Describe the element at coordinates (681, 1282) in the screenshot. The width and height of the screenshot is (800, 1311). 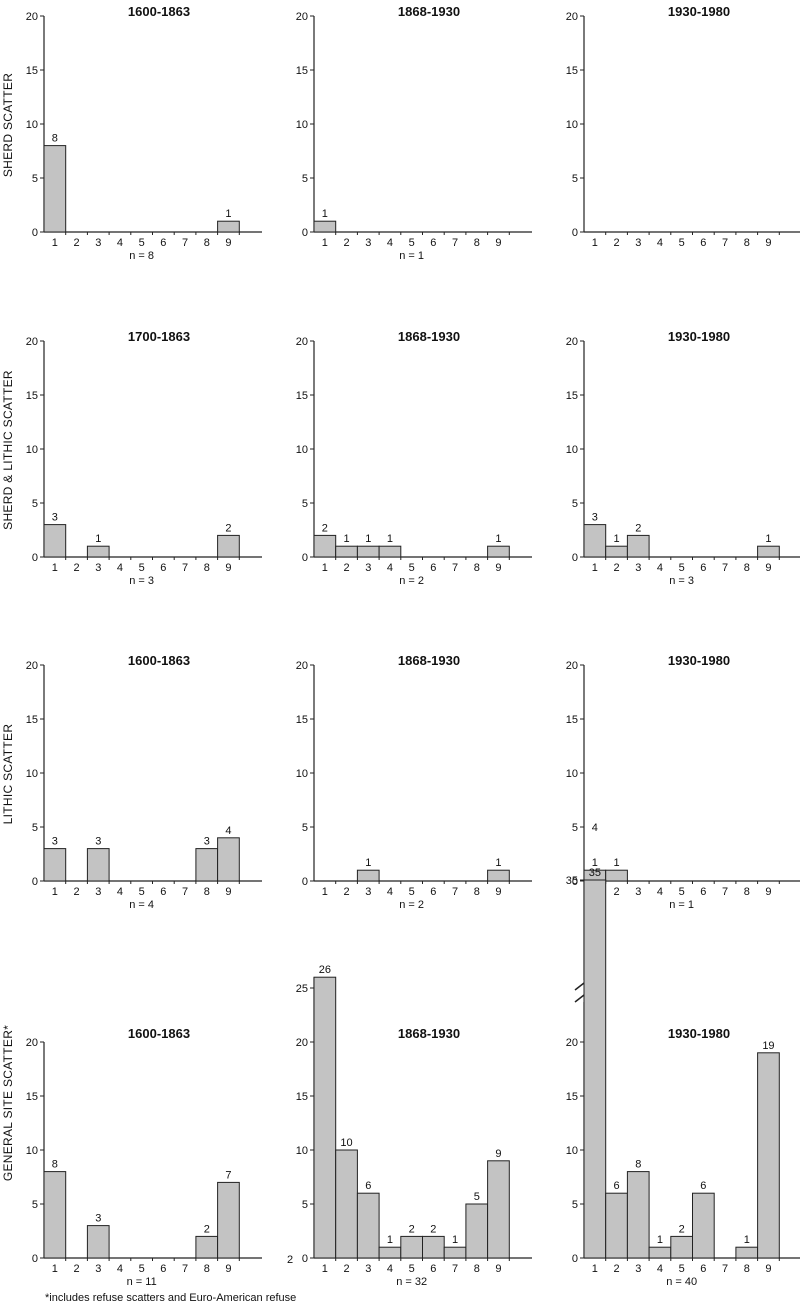
I see `panel-4-3-n-label: n = 40` at that location.